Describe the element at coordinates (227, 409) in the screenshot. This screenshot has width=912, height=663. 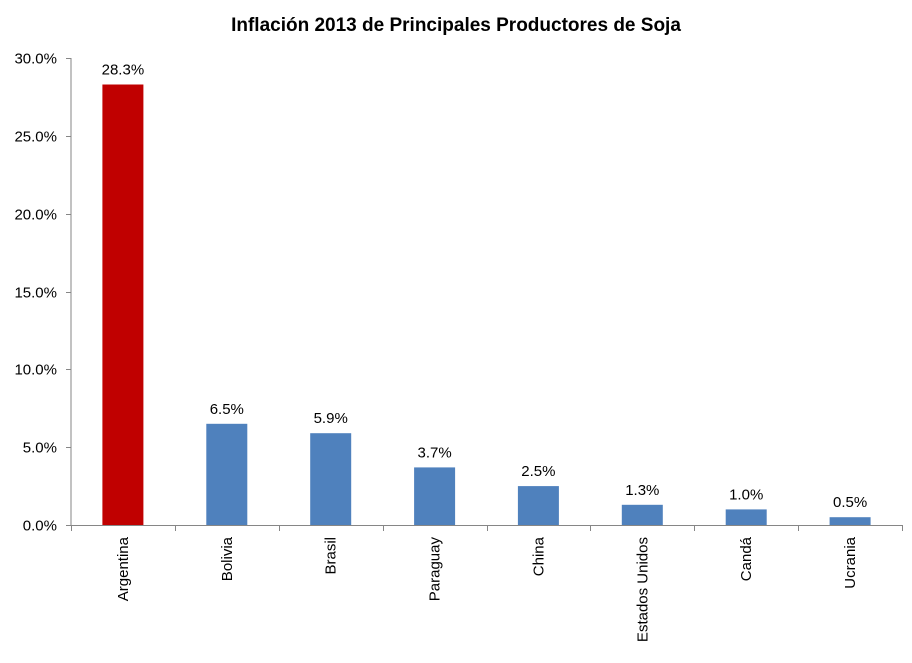
I see `data-label: 6.5%` at that location.